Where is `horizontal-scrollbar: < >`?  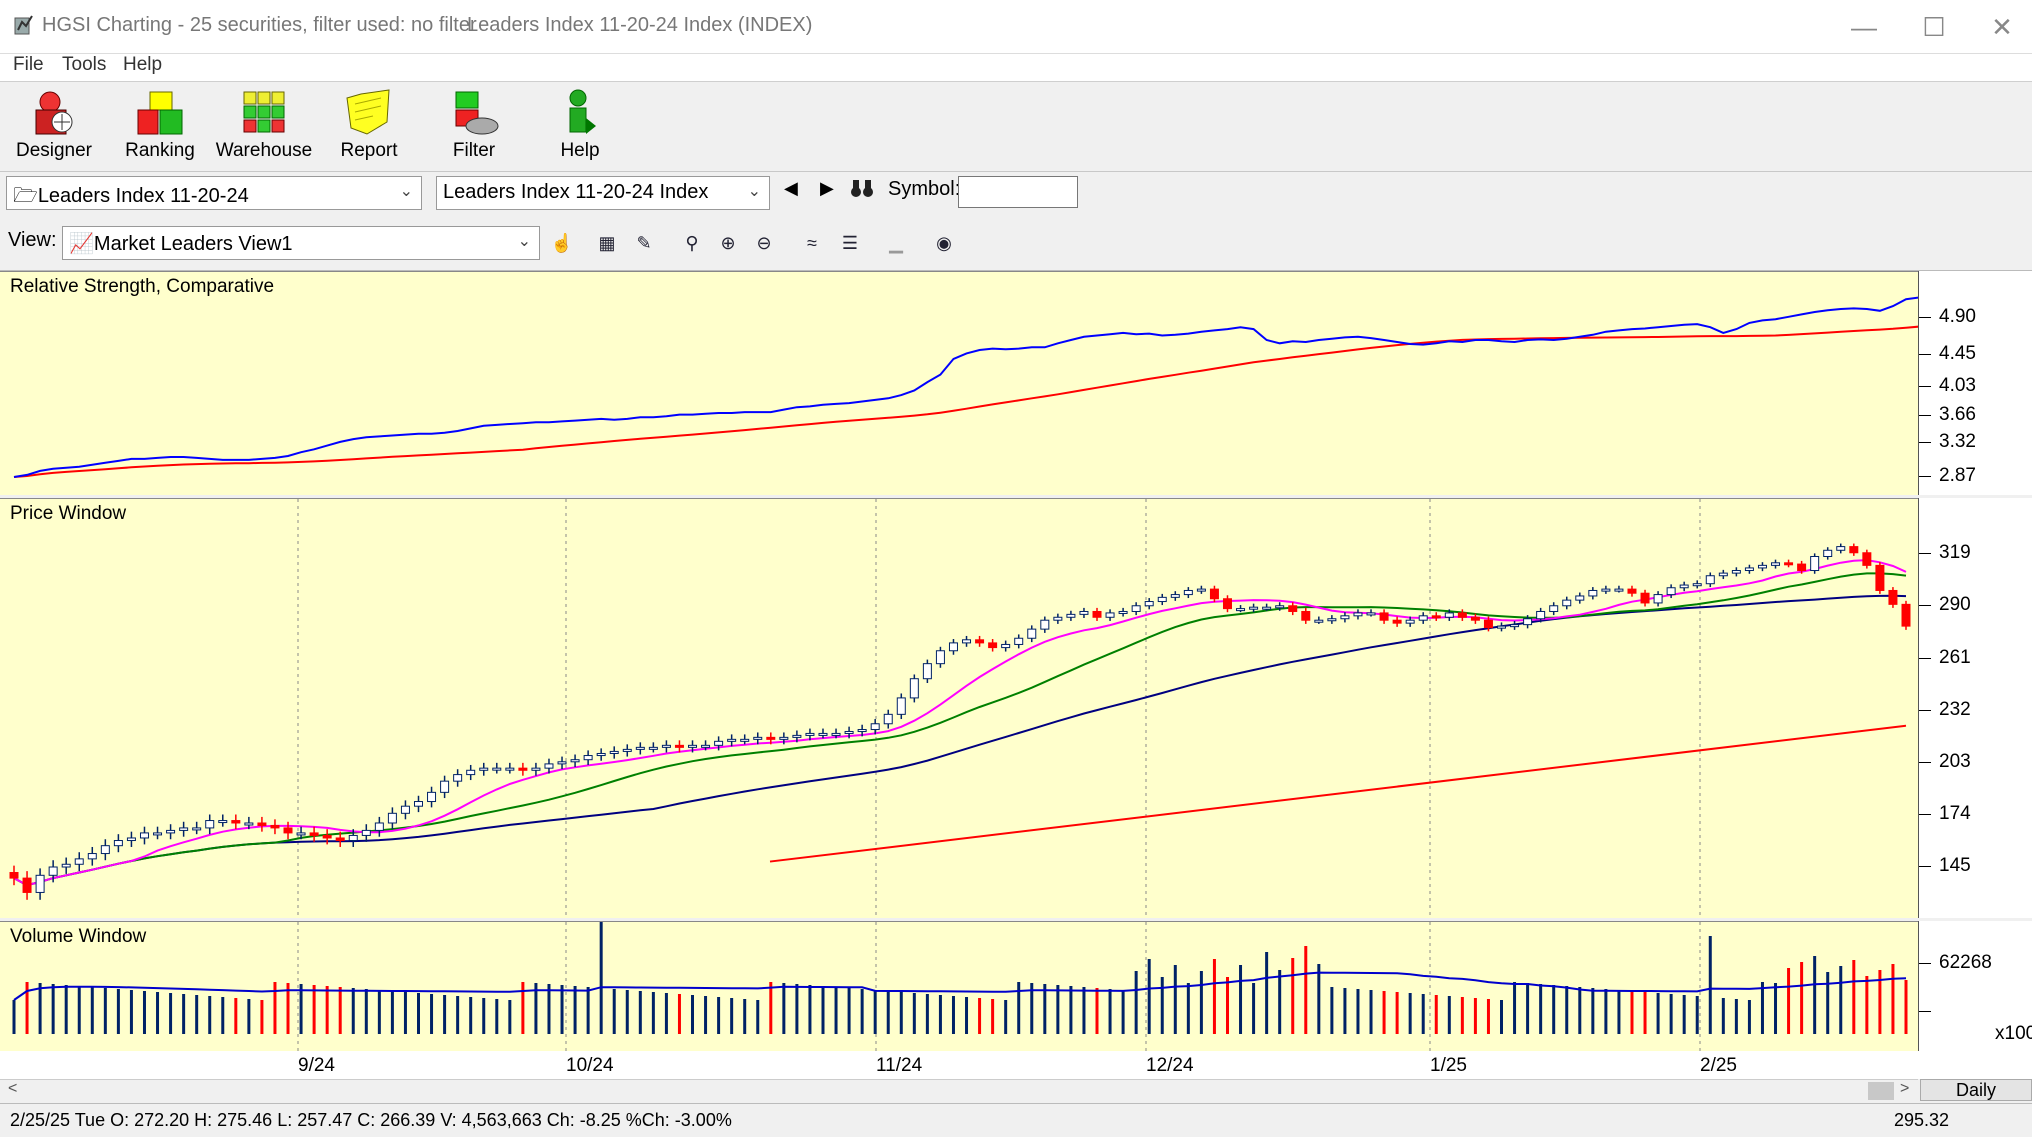 horizontal-scrollbar: < > is located at coordinates (959, 1090).